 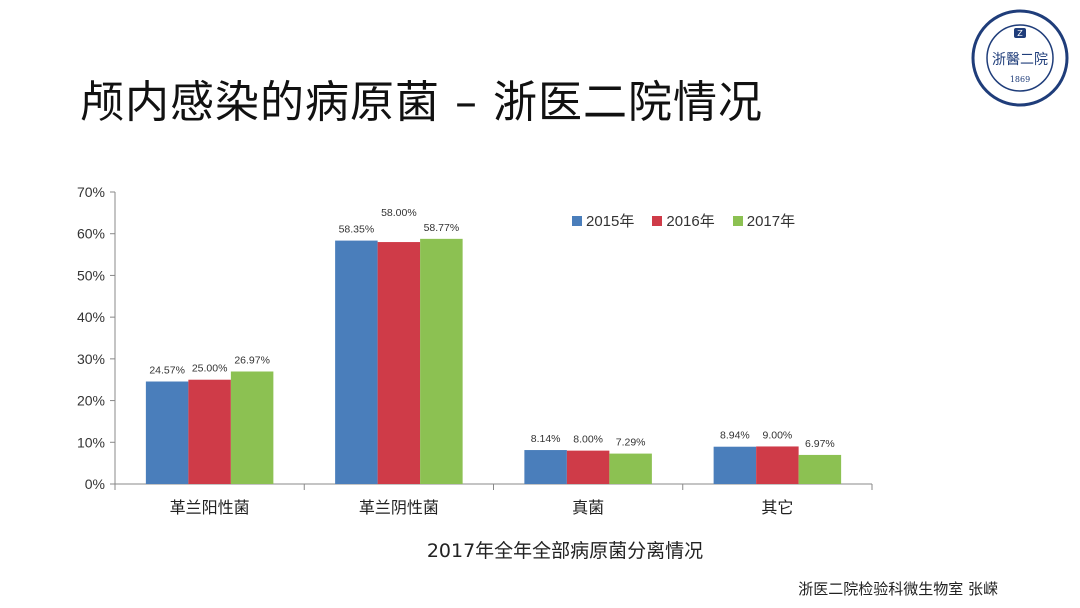 I want to click on y-axis: 0% 10% 20% 30% 40% 50% 60% 70%, so click(x=96, y=338).